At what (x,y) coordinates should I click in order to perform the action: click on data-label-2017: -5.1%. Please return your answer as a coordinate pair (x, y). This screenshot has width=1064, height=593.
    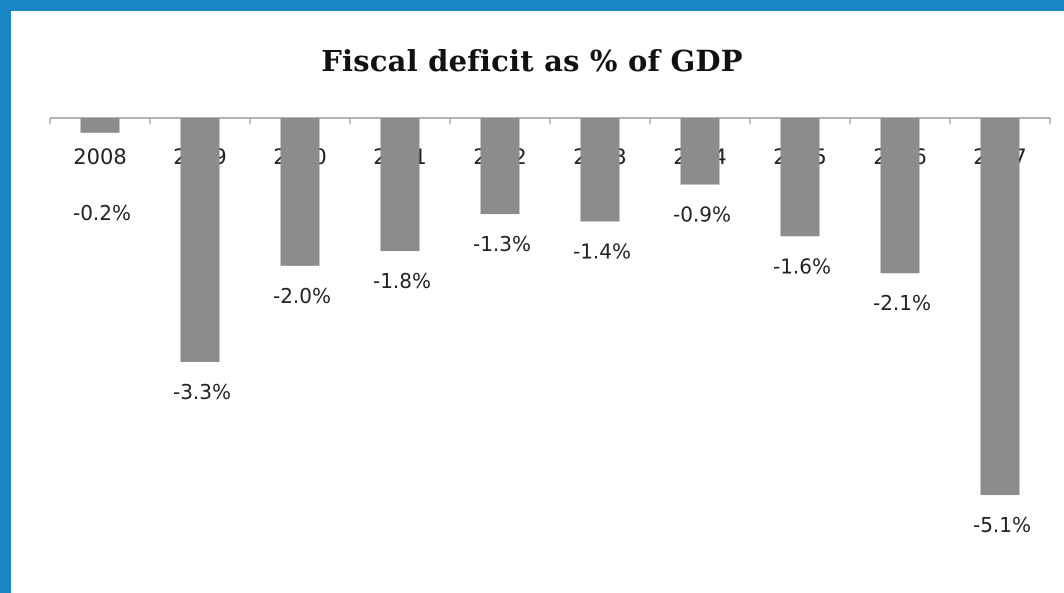
    Looking at the image, I should click on (1002, 525).